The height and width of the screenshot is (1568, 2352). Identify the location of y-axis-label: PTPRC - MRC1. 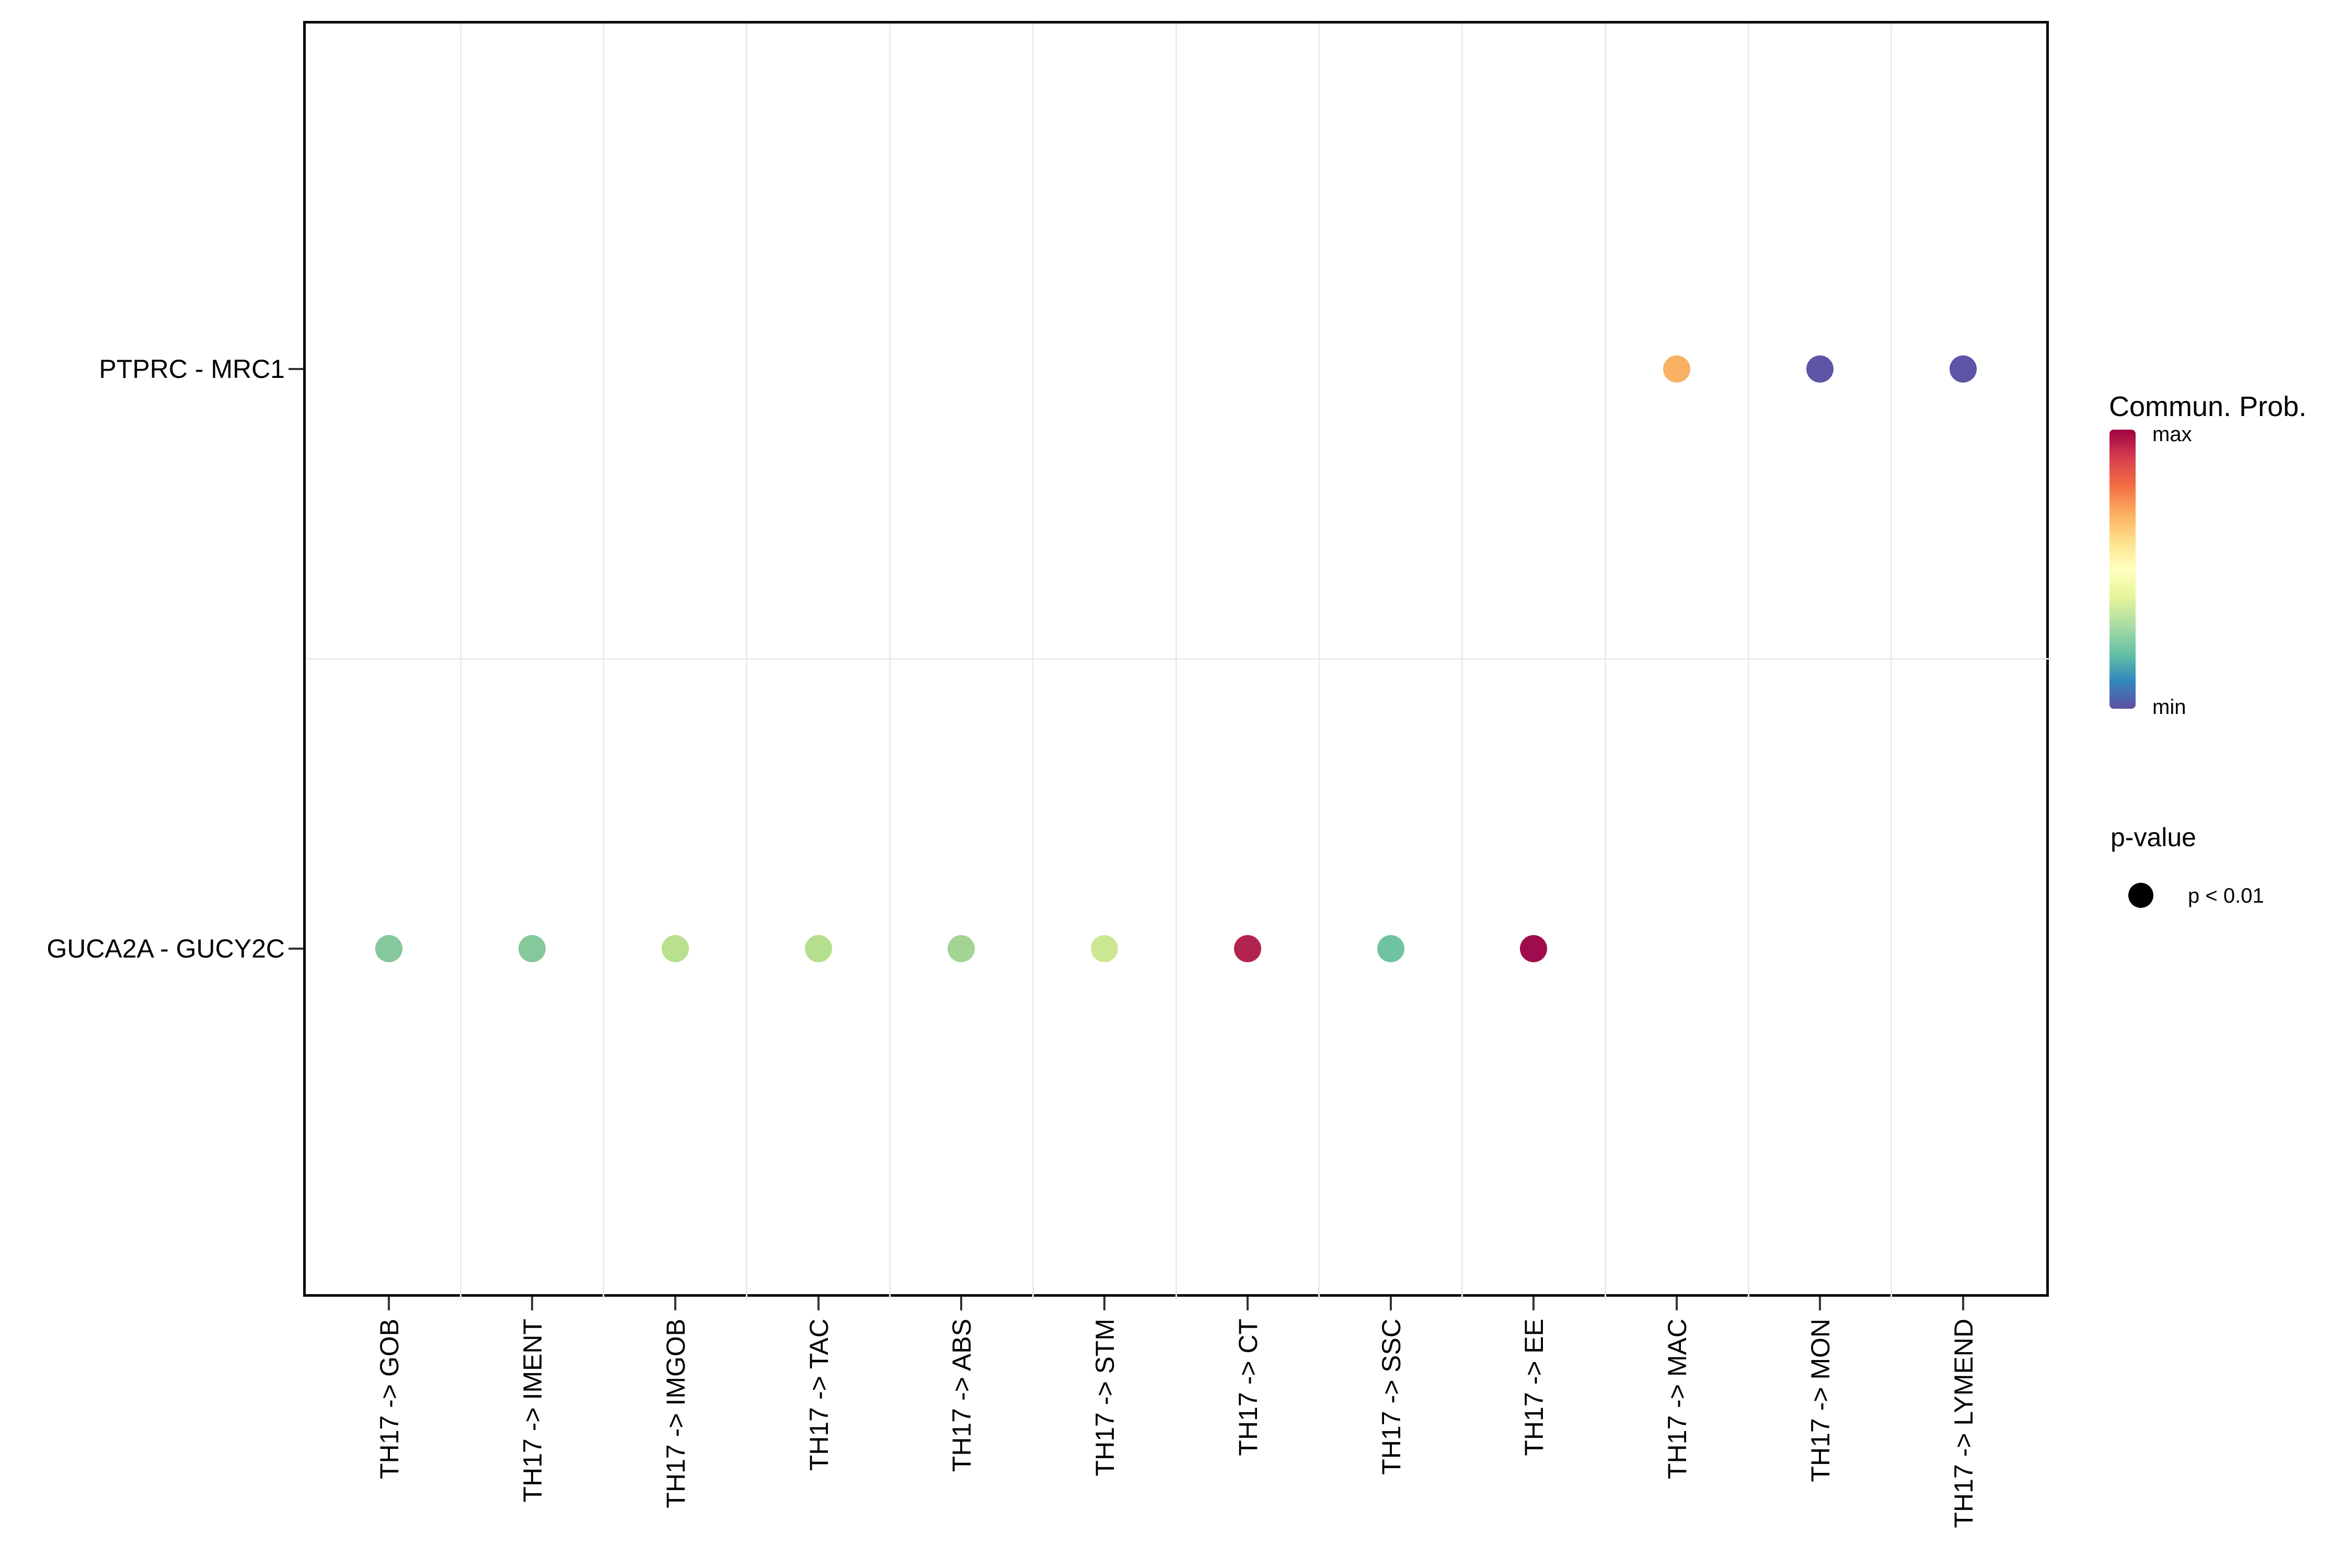
(192, 369).